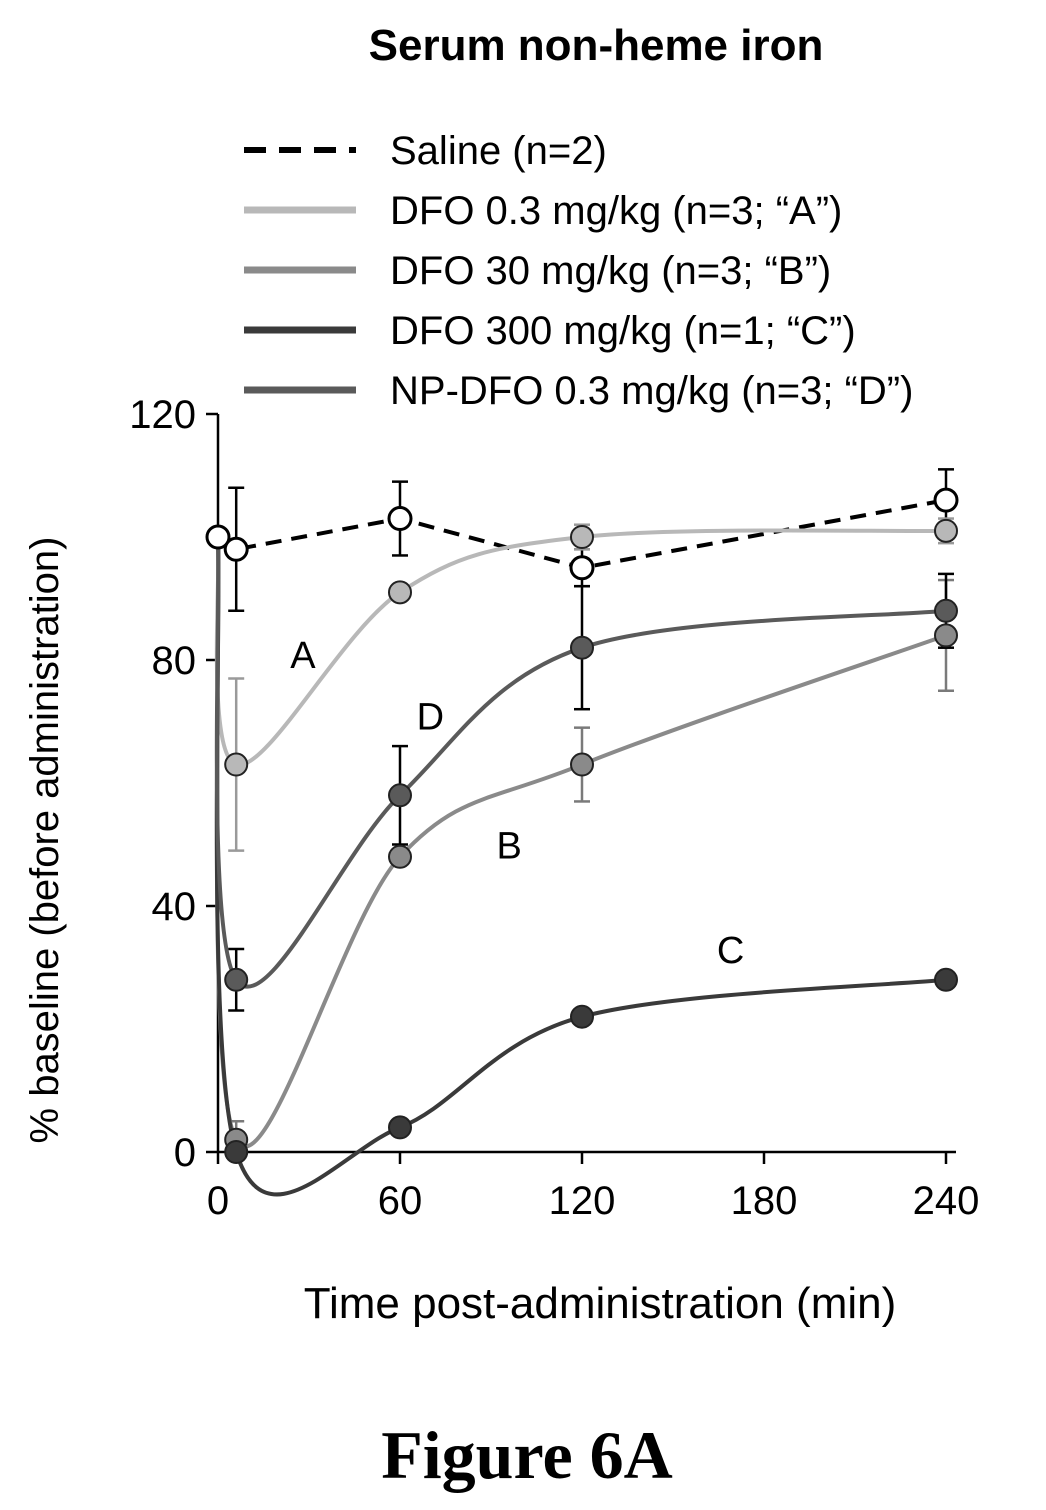 Image resolution: width=1046 pixels, height=1510 pixels. Describe the element at coordinates (45, 840) in the screenshot. I see `y-axis-label: % baseline (before administration)` at that location.